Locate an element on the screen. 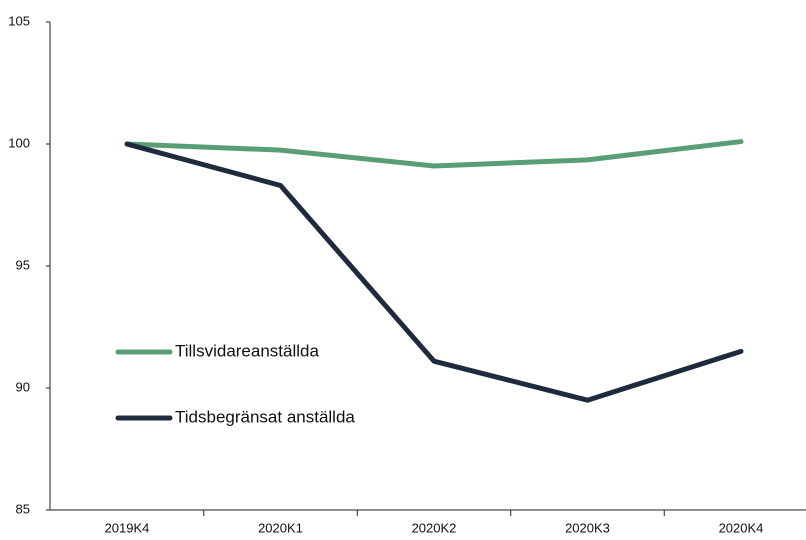 The width and height of the screenshot is (806, 540). y-tick-label: 85 is located at coordinates (23, 508).